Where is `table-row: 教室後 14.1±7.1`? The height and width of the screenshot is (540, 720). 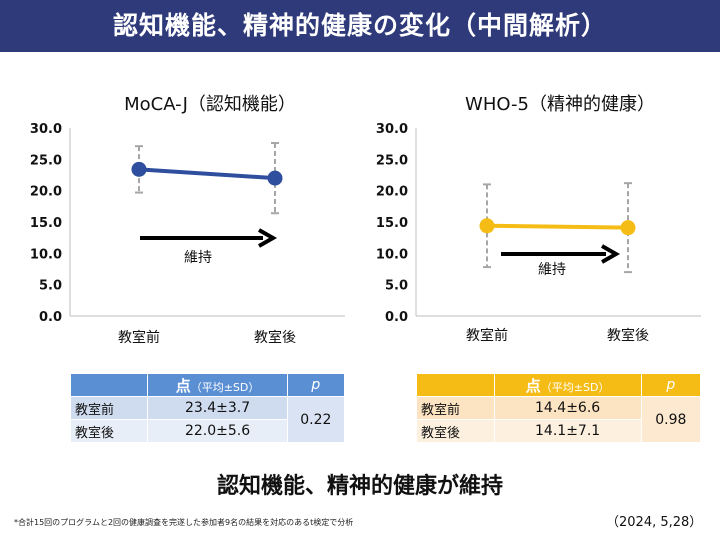 table-row: 教室後 14.1±7.1 is located at coordinates (558, 431).